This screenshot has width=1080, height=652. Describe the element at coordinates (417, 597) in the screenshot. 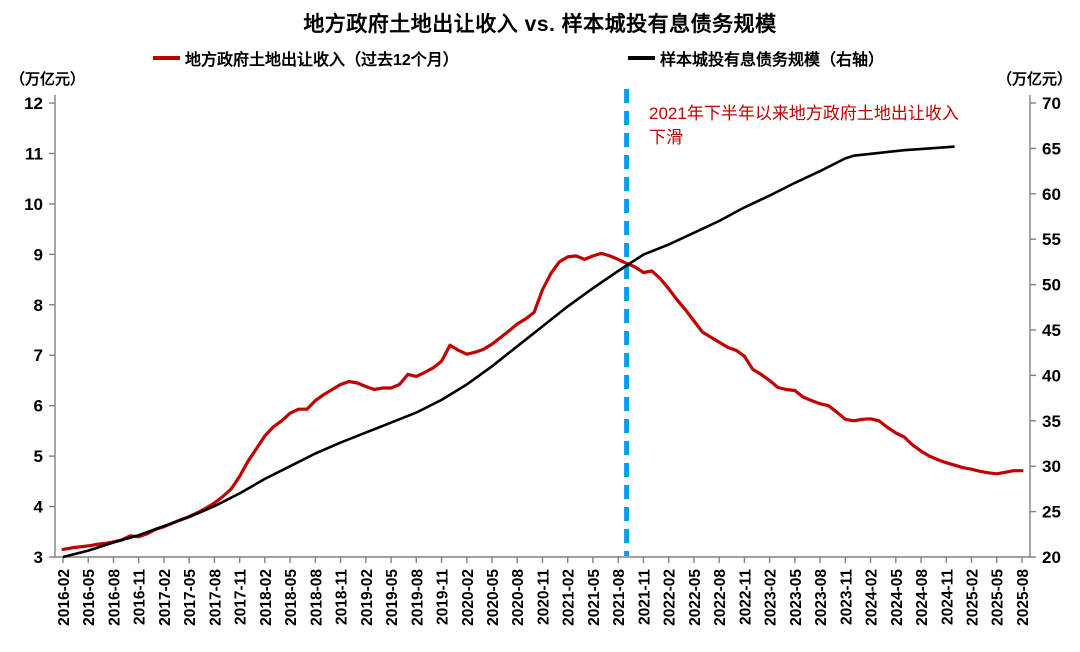

I see `x-axis-tick-label: 2019-08` at that location.